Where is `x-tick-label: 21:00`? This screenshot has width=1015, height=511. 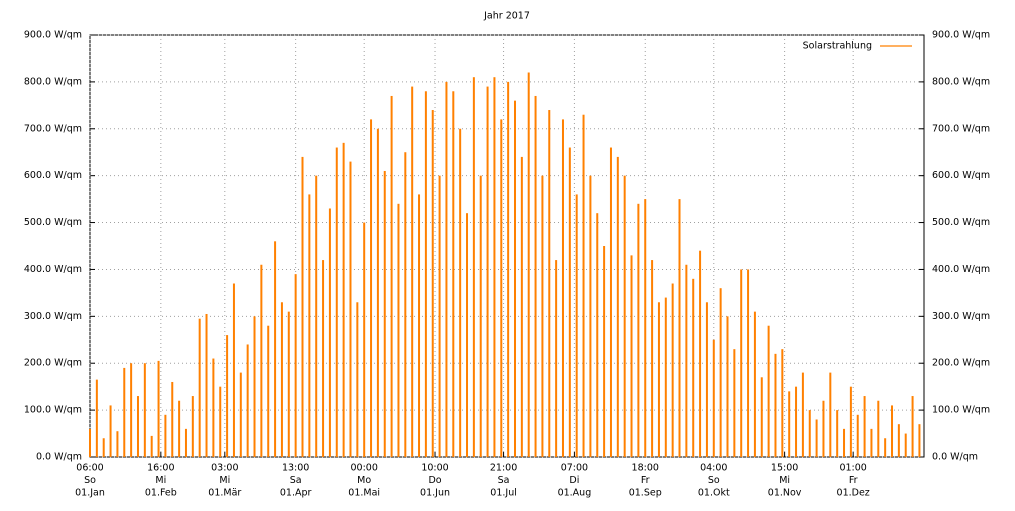 x-tick-label: 21:00 is located at coordinates (503, 468).